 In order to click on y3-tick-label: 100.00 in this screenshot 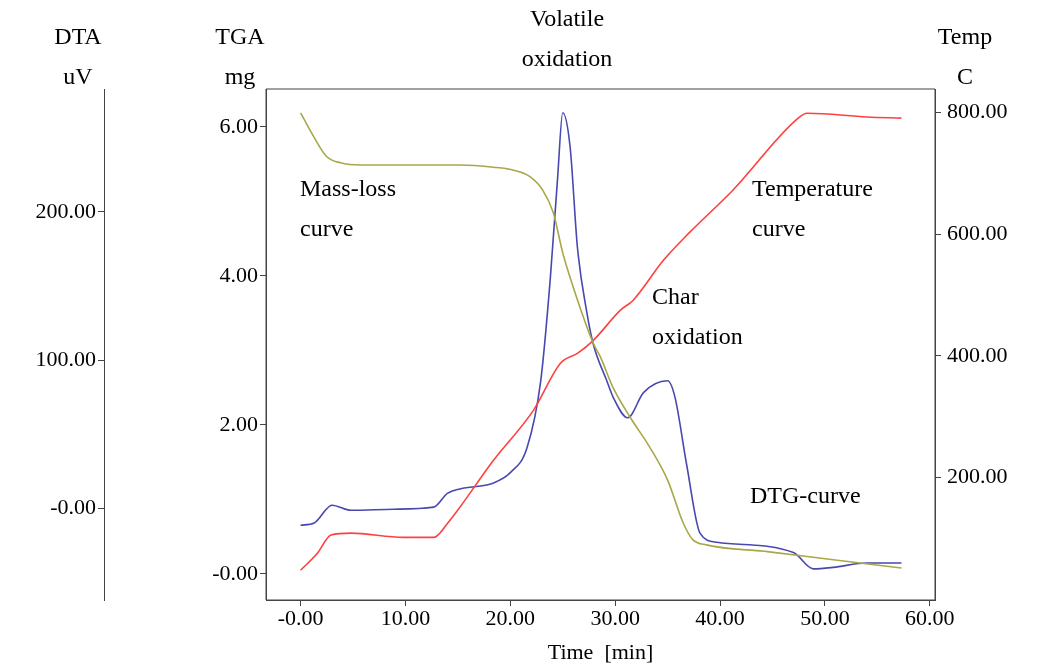, I will do `click(65, 358)`.